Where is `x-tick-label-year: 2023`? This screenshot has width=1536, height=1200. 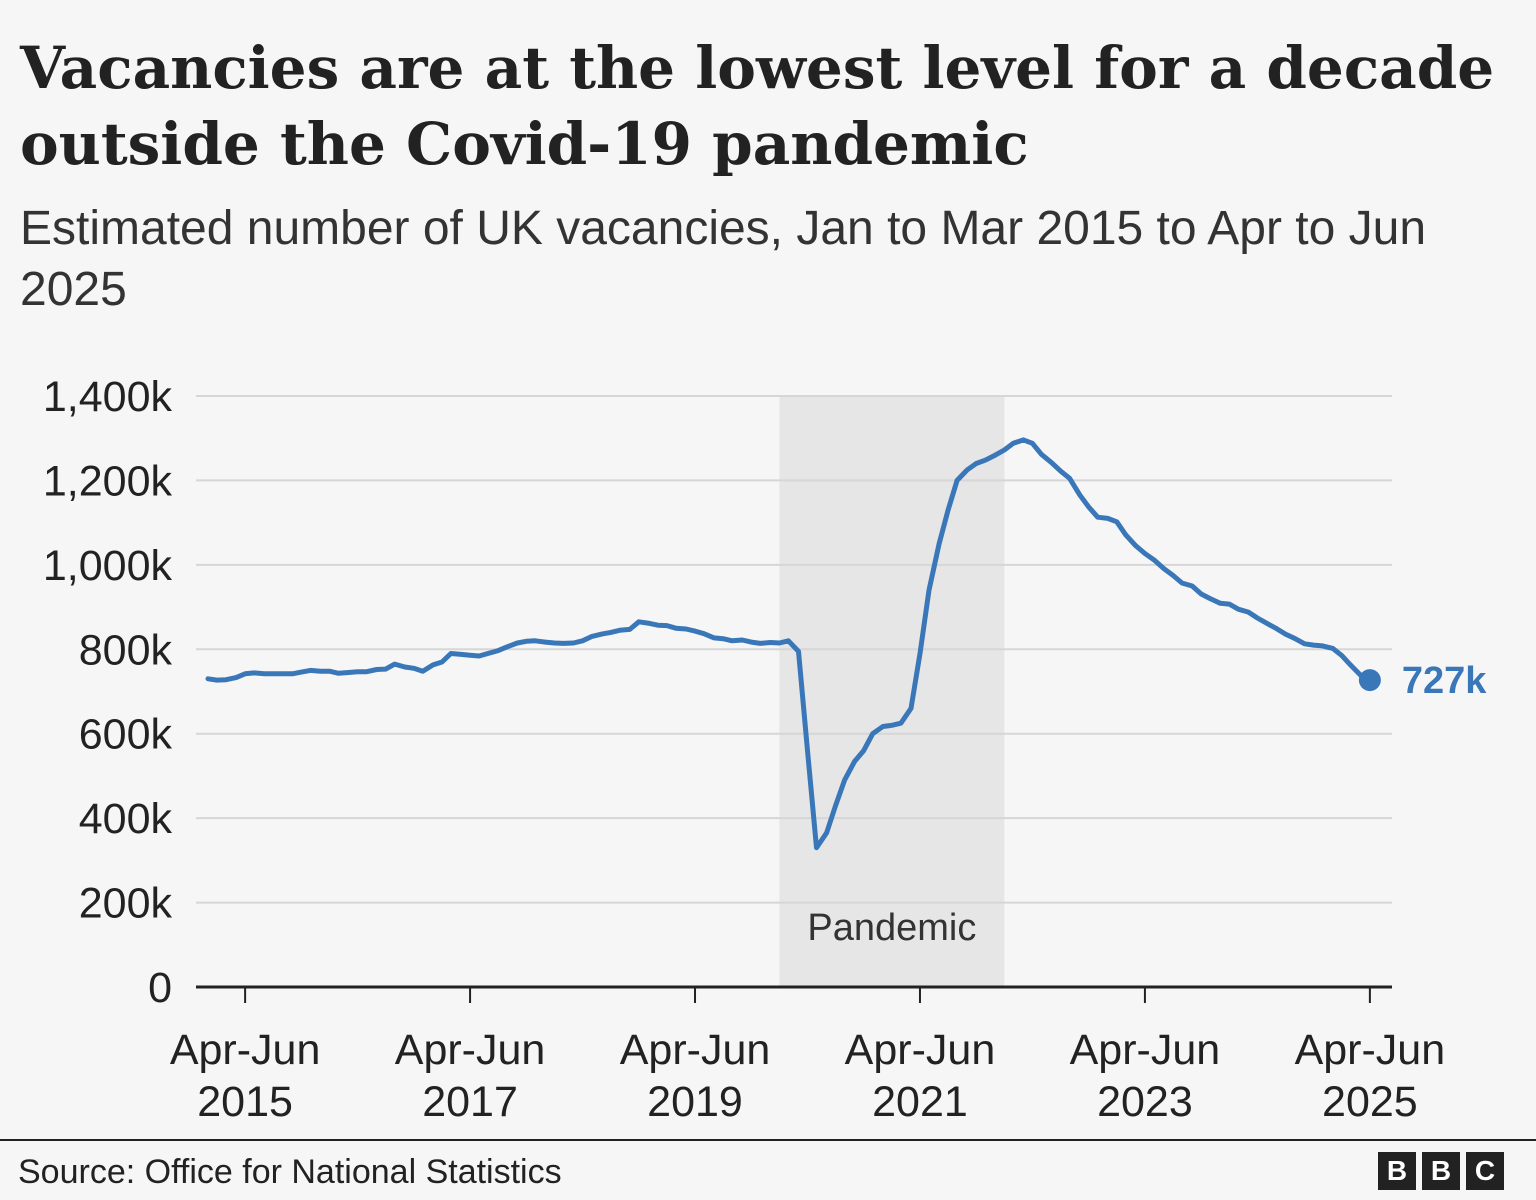
x-tick-label-year: 2023 is located at coordinates (1145, 1102).